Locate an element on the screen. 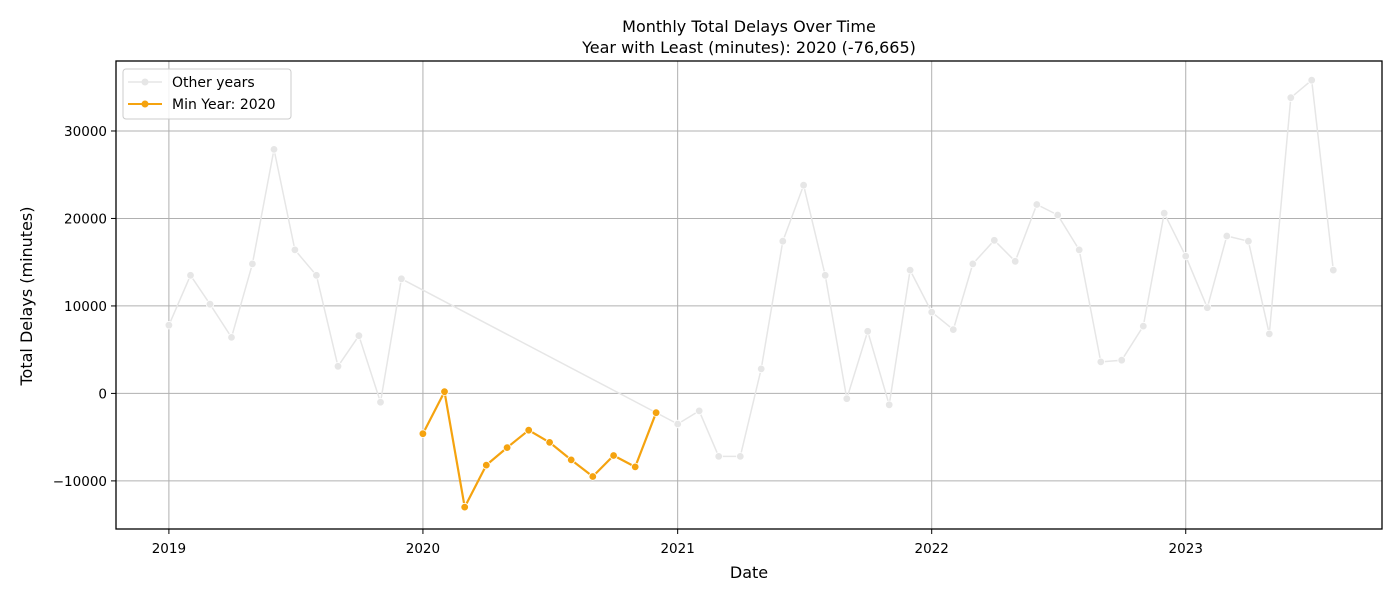 The image size is (1400, 600). legend-label-min-year: Min Year: 2020 is located at coordinates (223, 105).